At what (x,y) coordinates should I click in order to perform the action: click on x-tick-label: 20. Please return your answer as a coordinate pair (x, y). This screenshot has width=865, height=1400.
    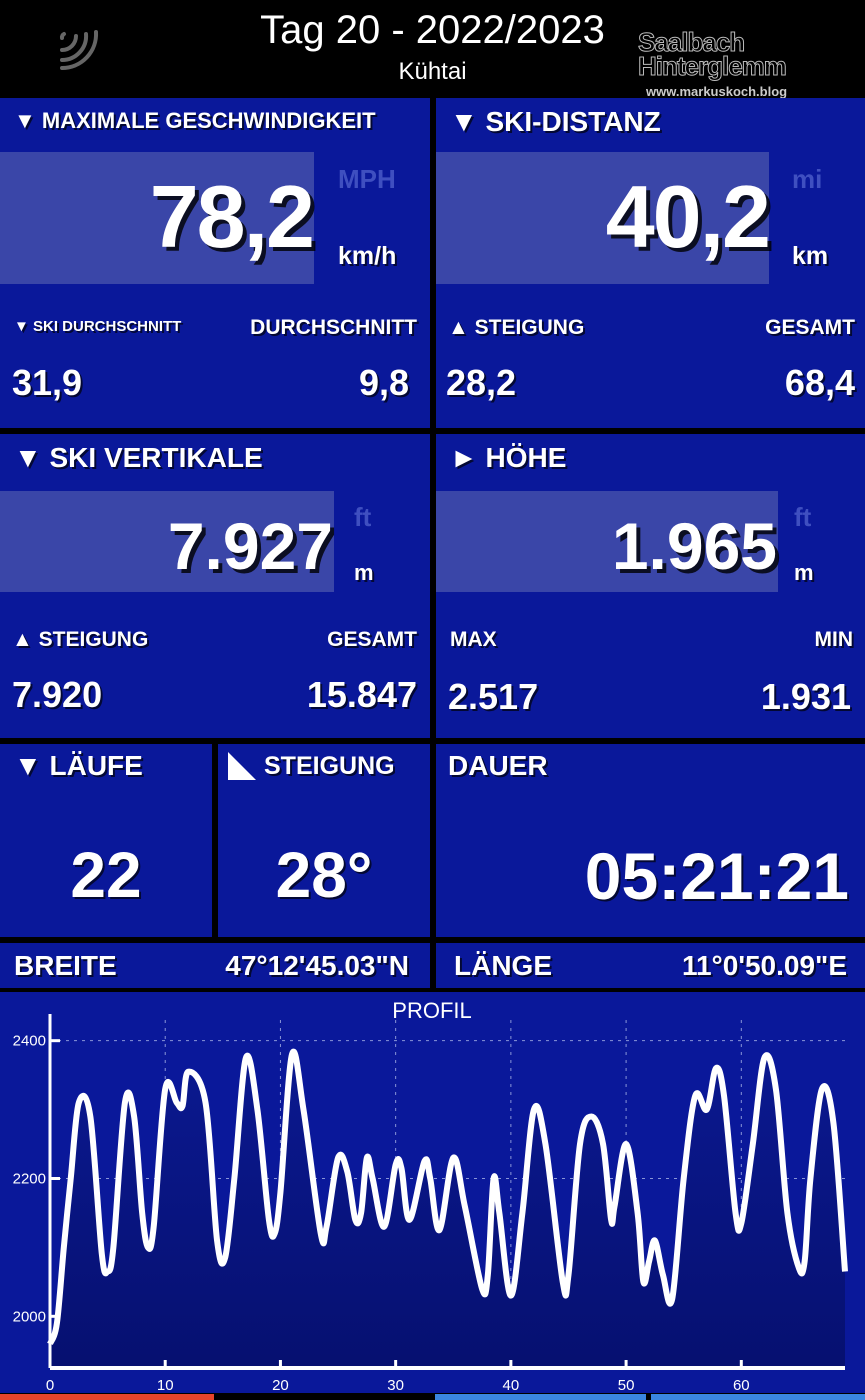
    Looking at the image, I should click on (280, 1385).